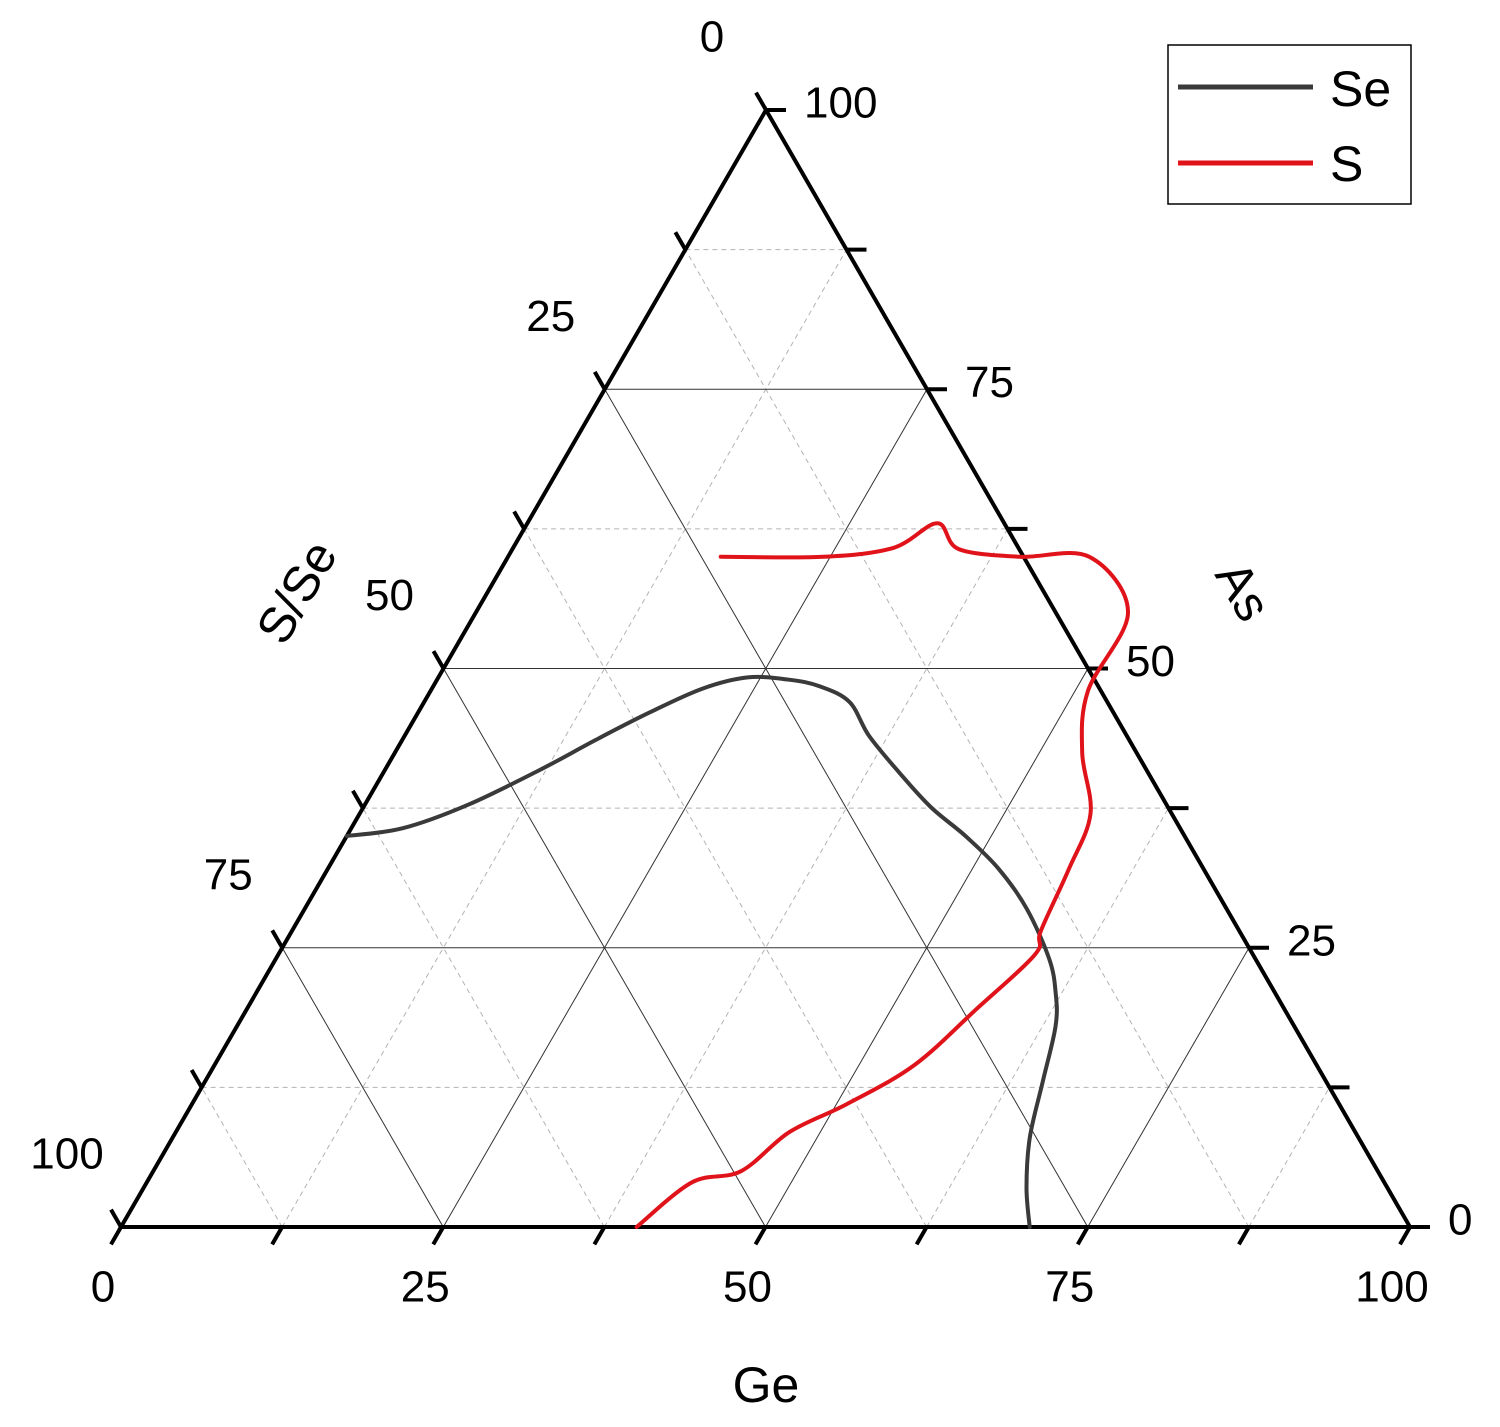 The image size is (1500, 1427). Describe the element at coordinates (1360, 89) in the screenshot. I see `legend-label-se: Se` at that location.